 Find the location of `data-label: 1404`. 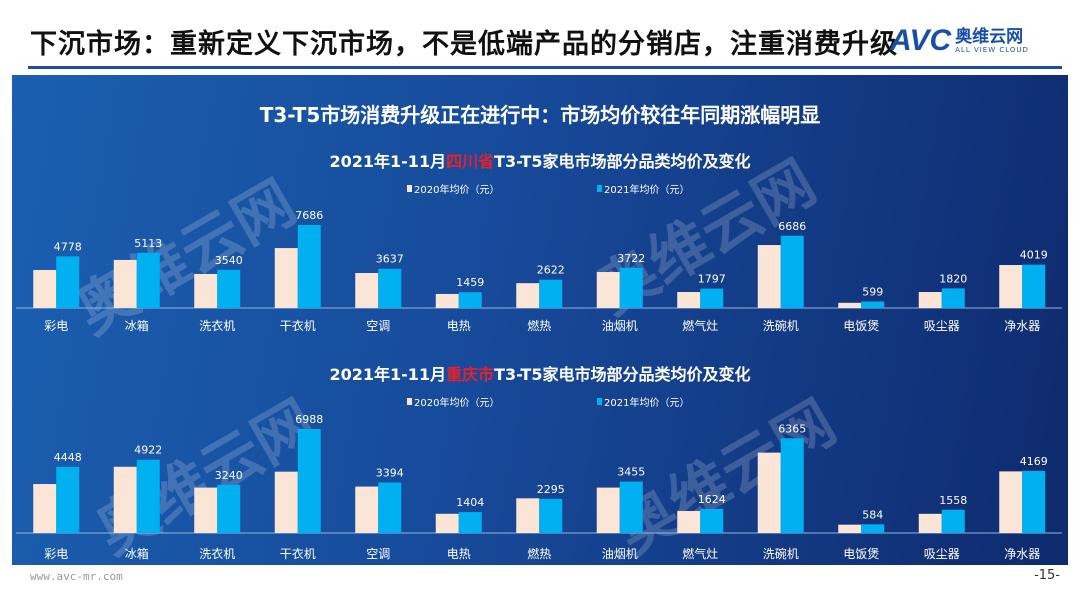

data-label: 1404 is located at coordinates (470, 502).